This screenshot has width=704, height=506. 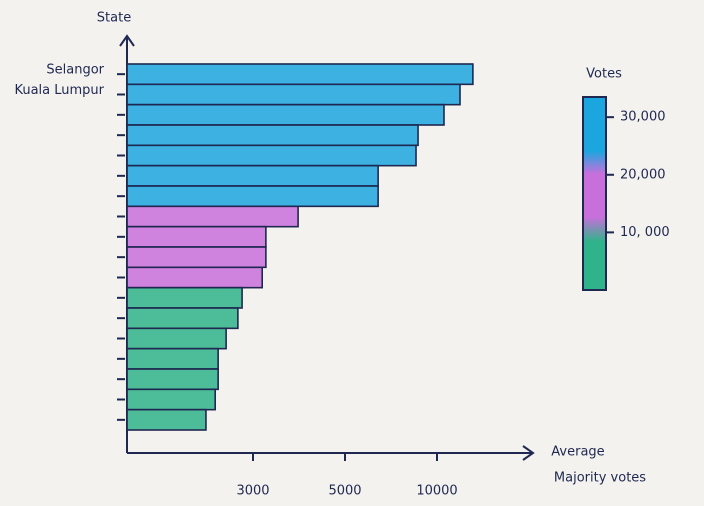 What do you see at coordinates (344, 491) in the screenshot?
I see `x-tick-label: 5000` at bounding box center [344, 491].